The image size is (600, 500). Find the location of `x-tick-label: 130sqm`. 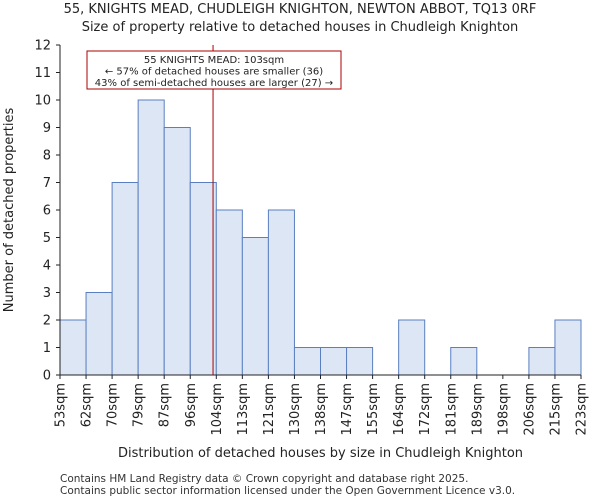

x-tick-label: 130sqm is located at coordinates (295, 409).